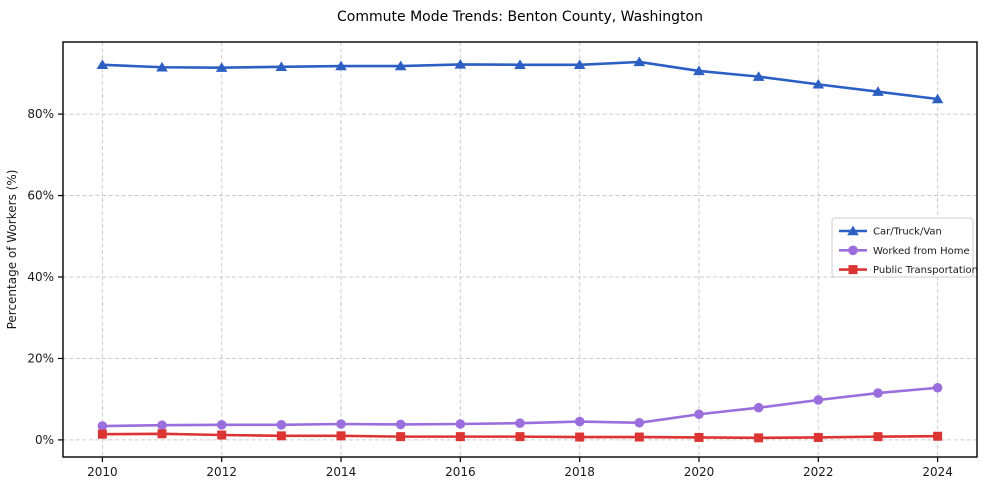 The width and height of the screenshot is (990, 490). What do you see at coordinates (40, 358) in the screenshot?
I see `y-tick-label: 20%` at bounding box center [40, 358].